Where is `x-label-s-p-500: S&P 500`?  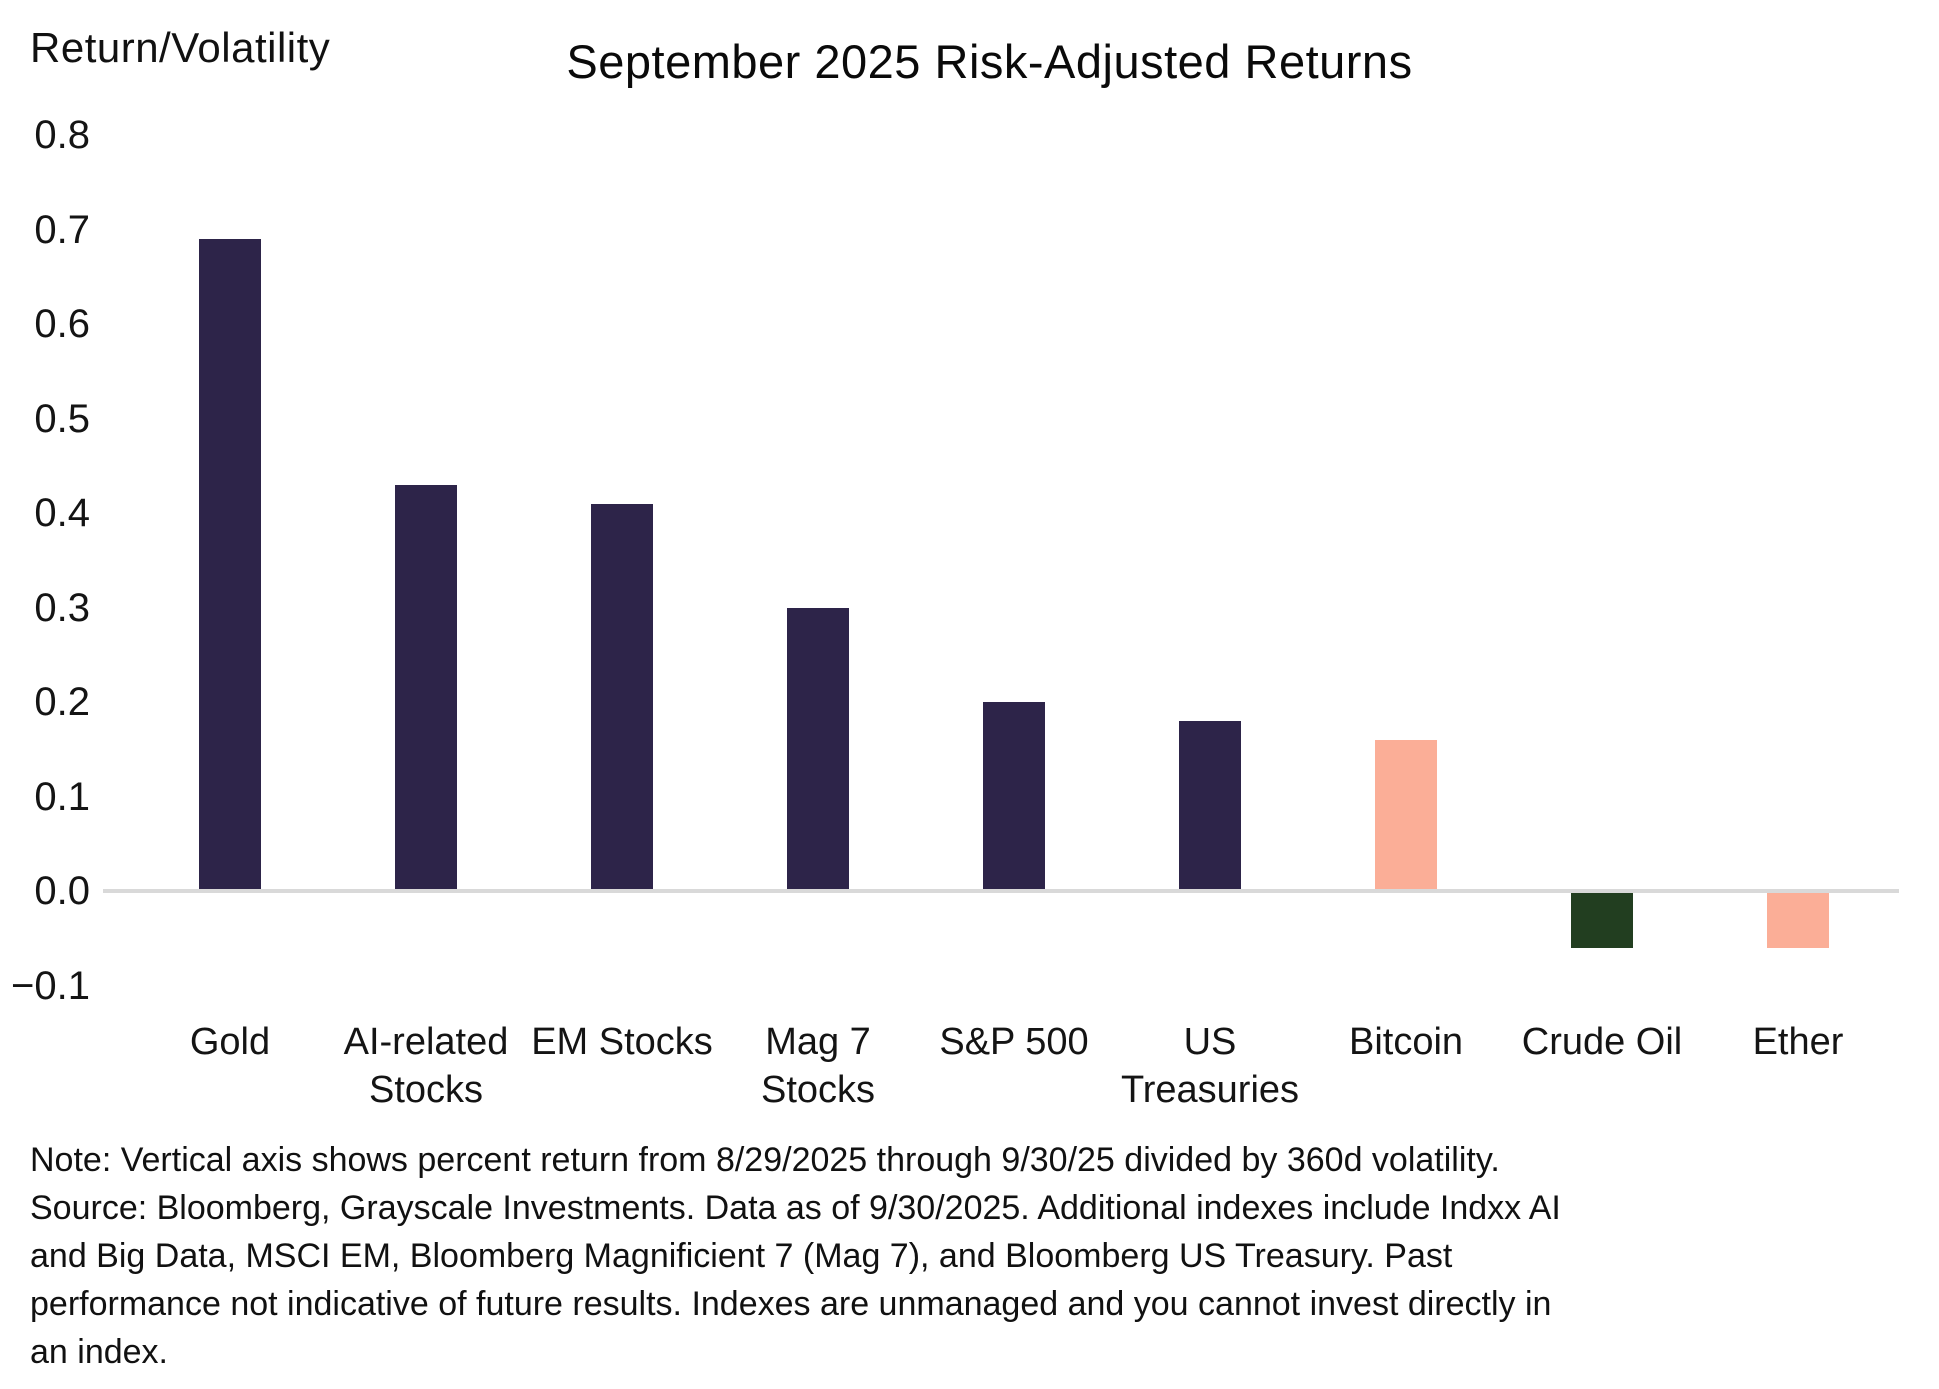
x-label-s-p-500: S&P 500 is located at coordinates (1014, 1042).